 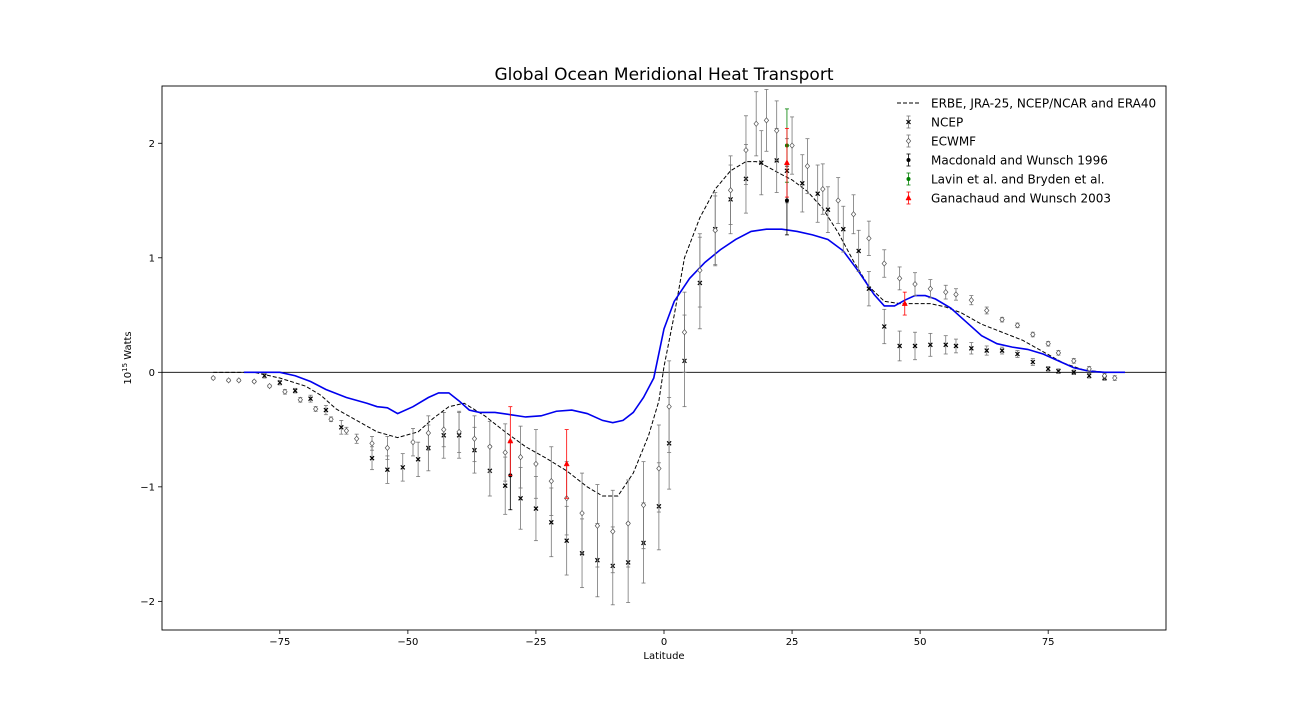 What do you see at coordinates (953, 142) in the screenshot?
I see `legend-label-ecmwf: ECWMF` at bounding box center [953, 142].